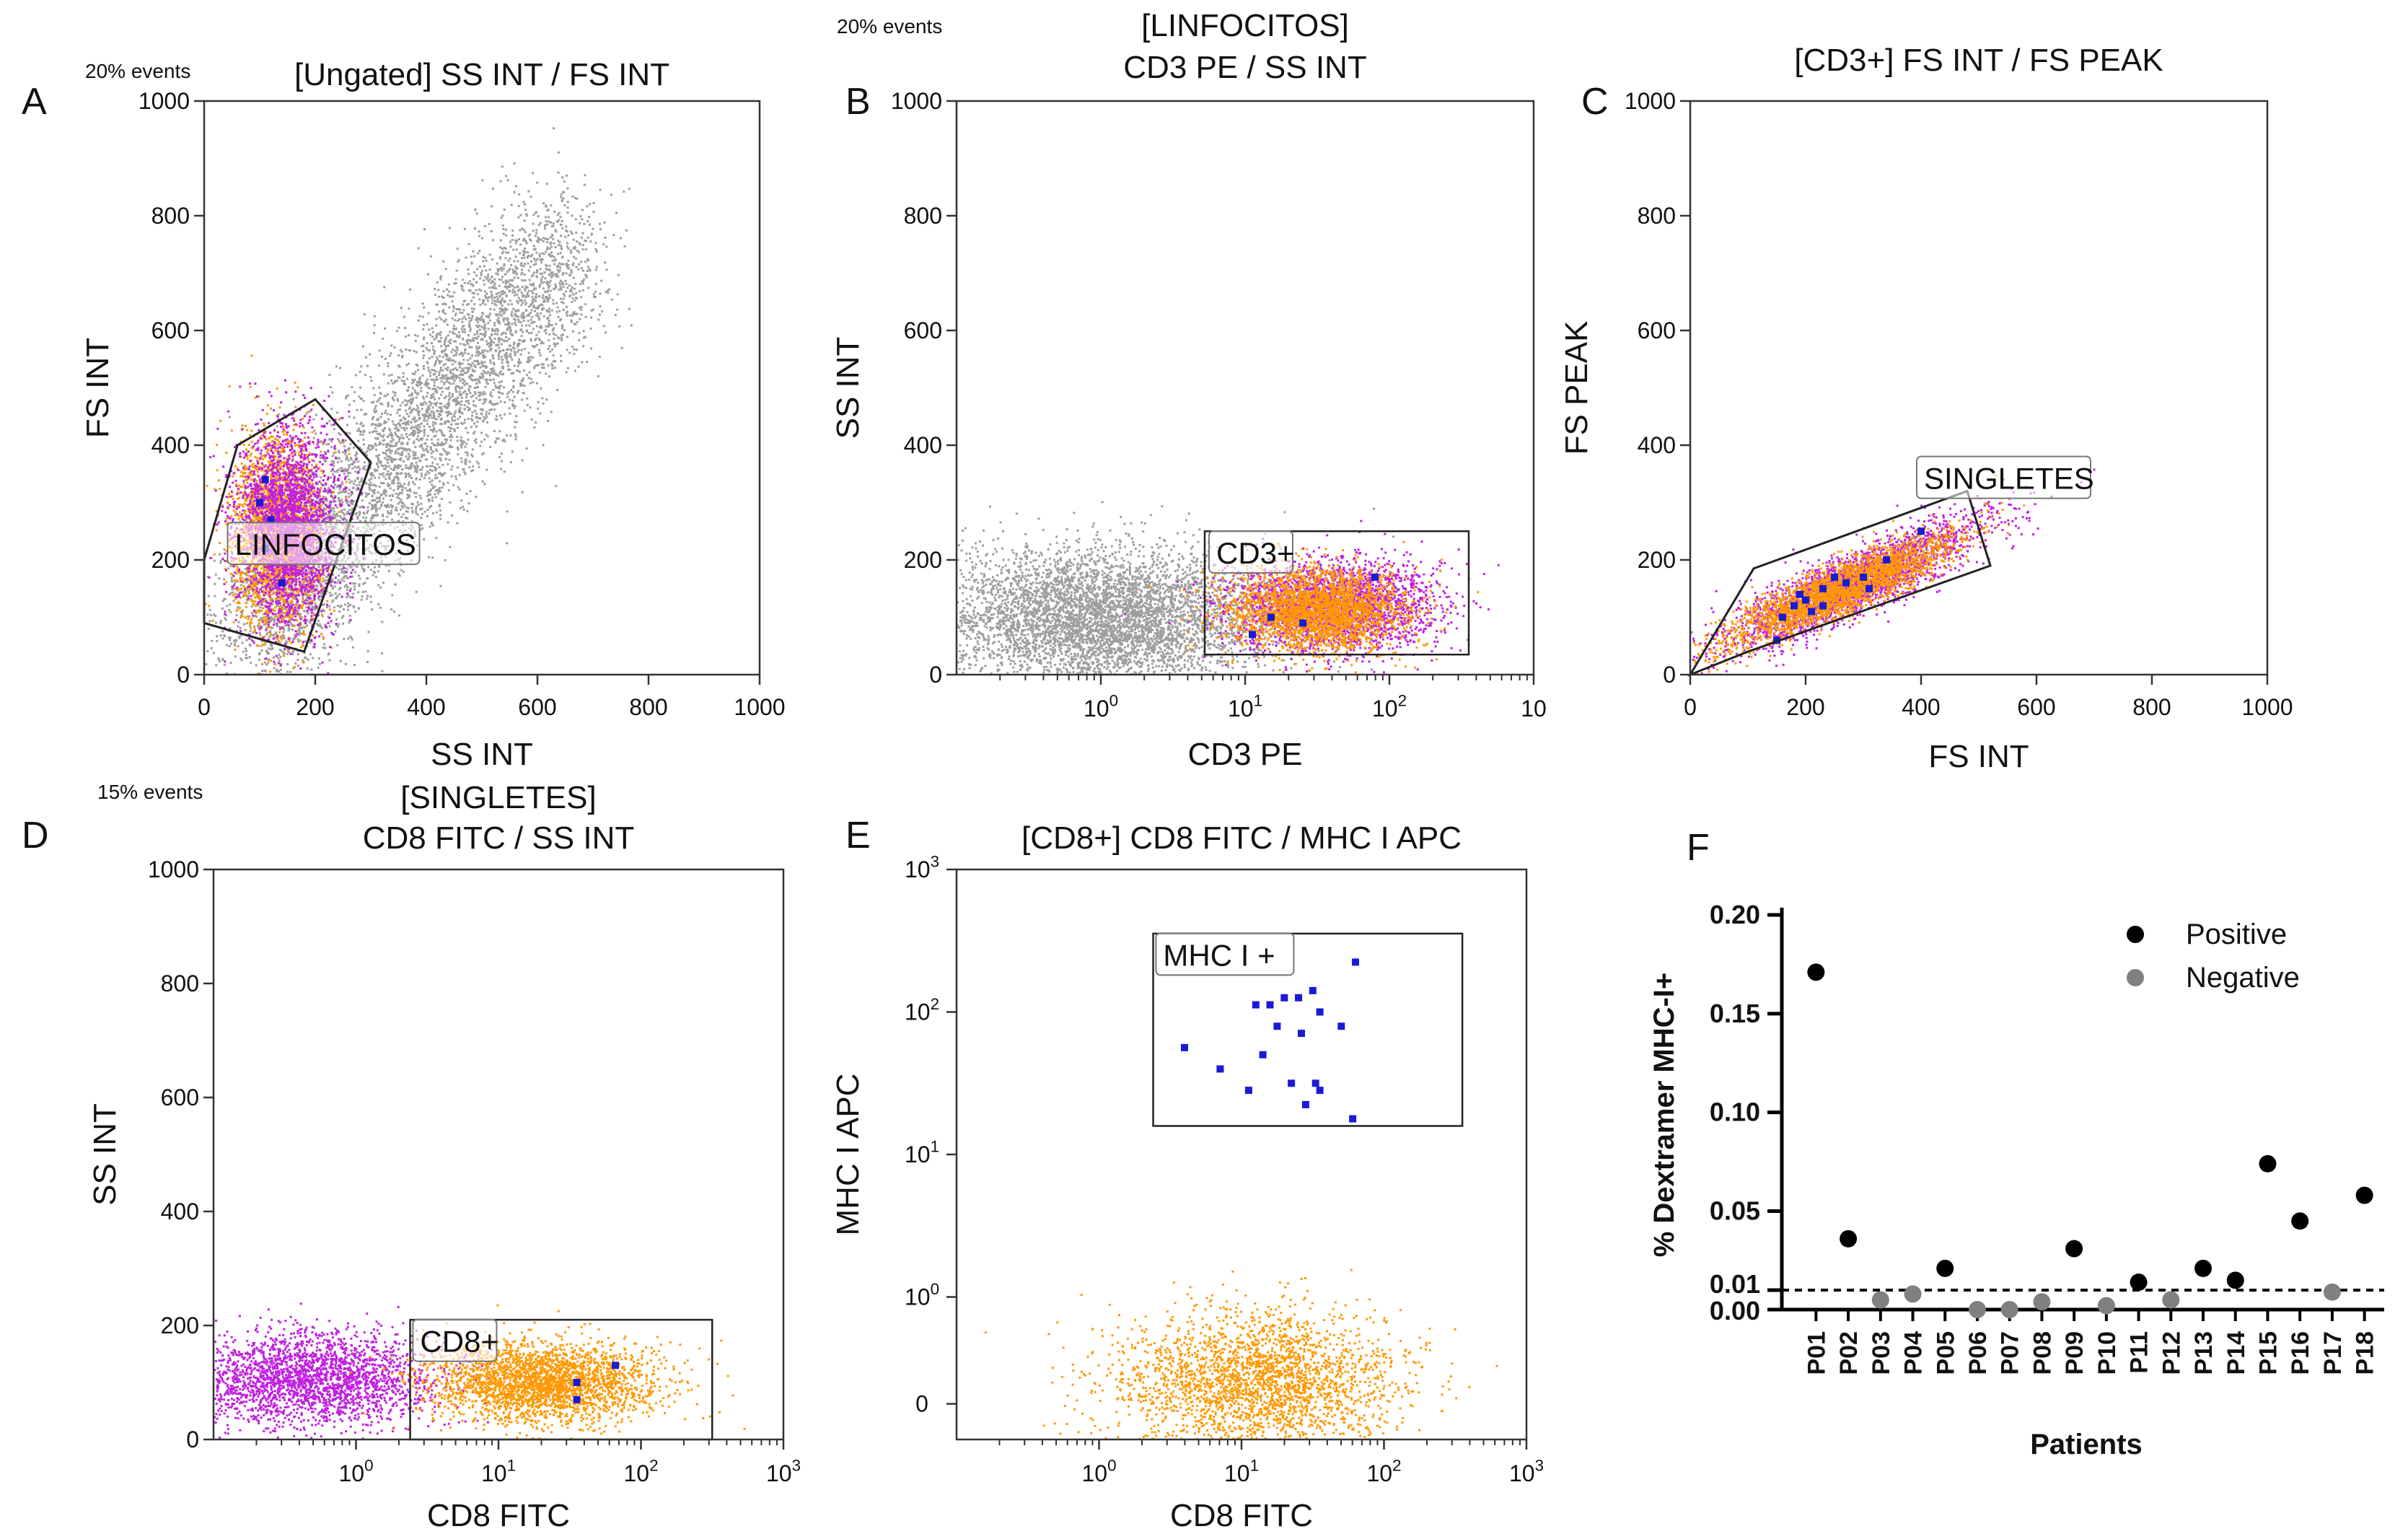 Image resolution: width=2408 pixels, height=1534 pixels. I want to click on y-tick-label: 10¹, so click(922, 1152).